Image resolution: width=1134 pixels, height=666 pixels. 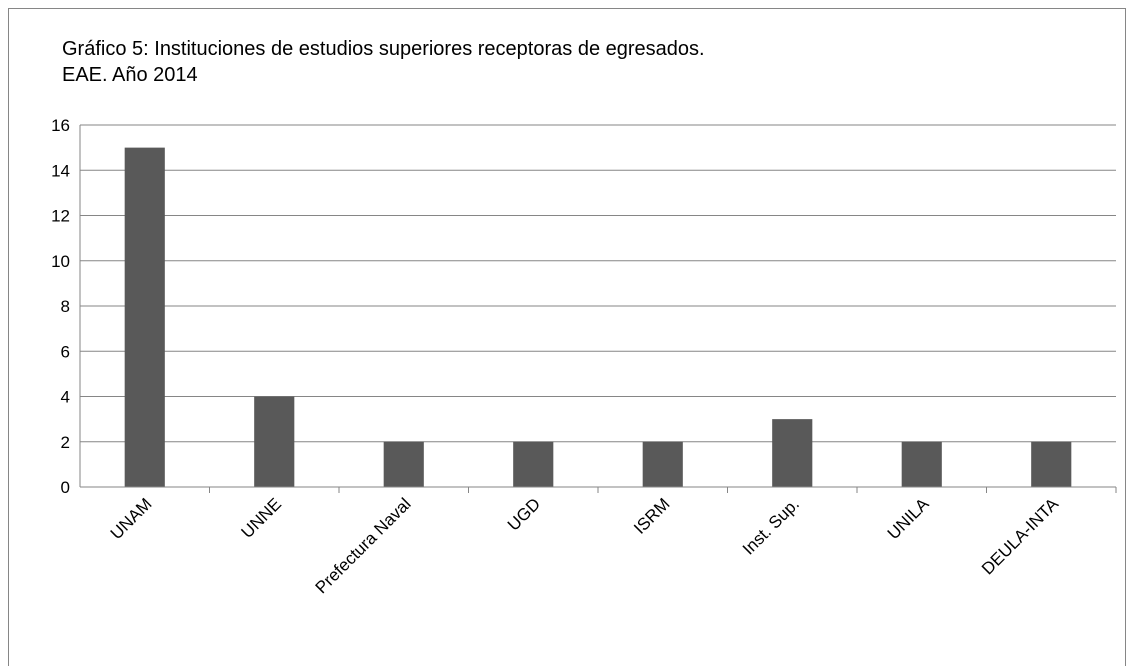 What do you see at coordinates (65, 351) in the screenshot?
I see `y-tick-label: 6` at bounding box center [65, 351].